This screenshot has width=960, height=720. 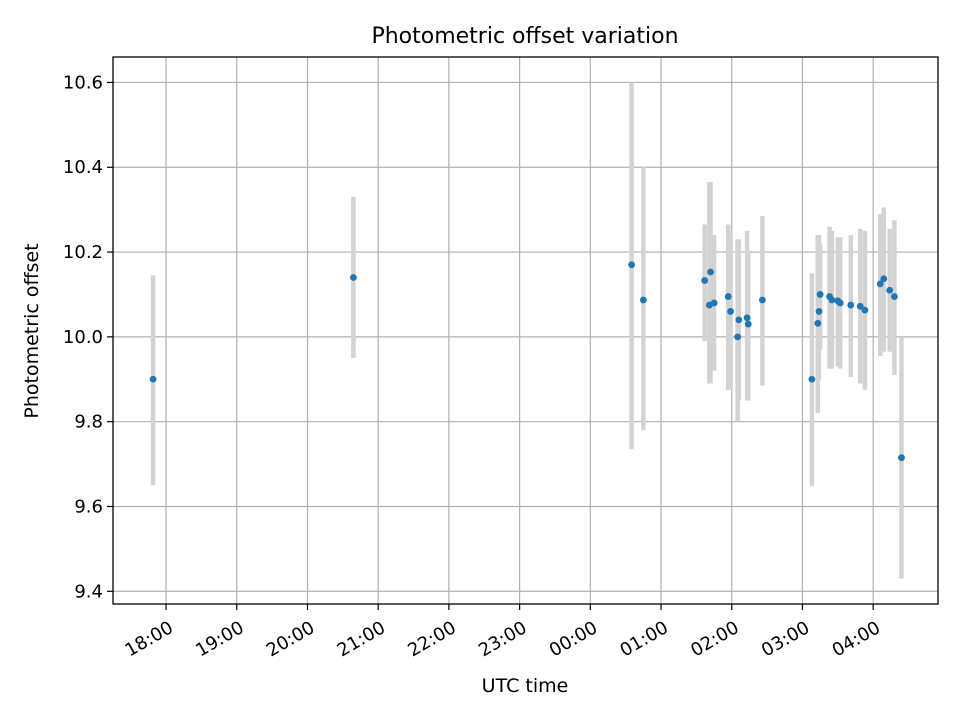 I want to click on y-tick-label: 9.8, so click(x=88, y=422).